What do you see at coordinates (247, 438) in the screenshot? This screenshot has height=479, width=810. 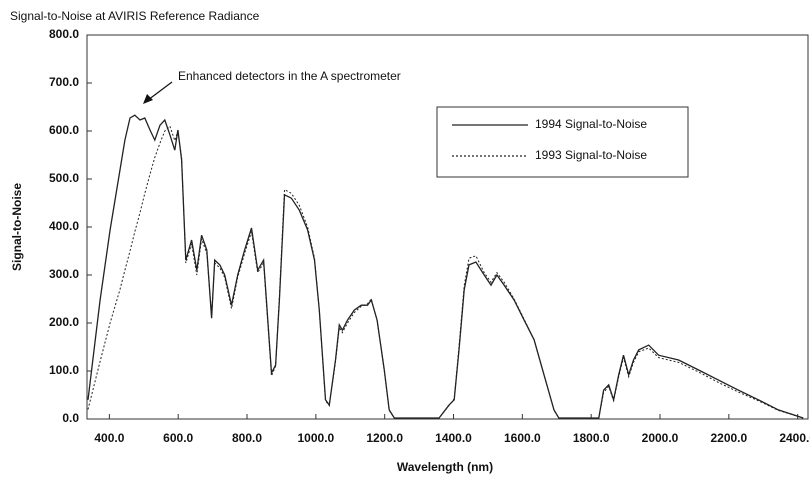 I see `x-tick-label: 800.0` at bounding box center [247, 438].